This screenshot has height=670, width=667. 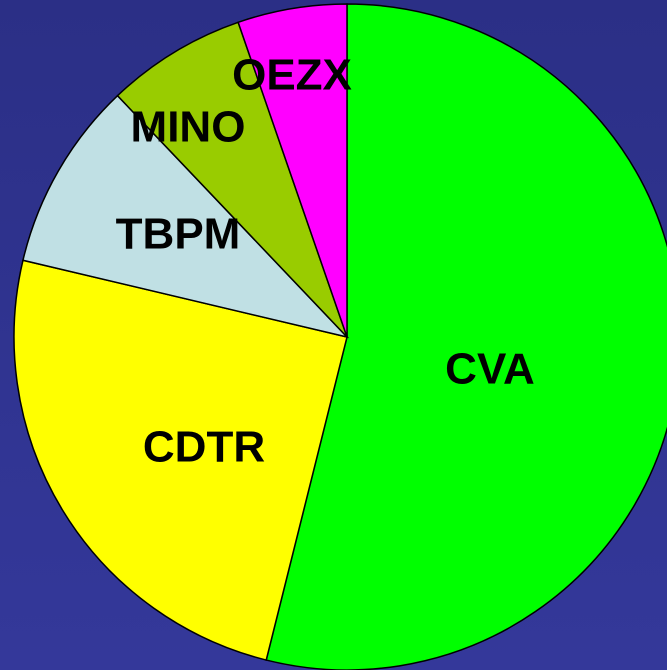 What do you see at coordinates (188, 127) in the screenshot?
I see `slice-label: MINO` at bounding box center [188, 127].